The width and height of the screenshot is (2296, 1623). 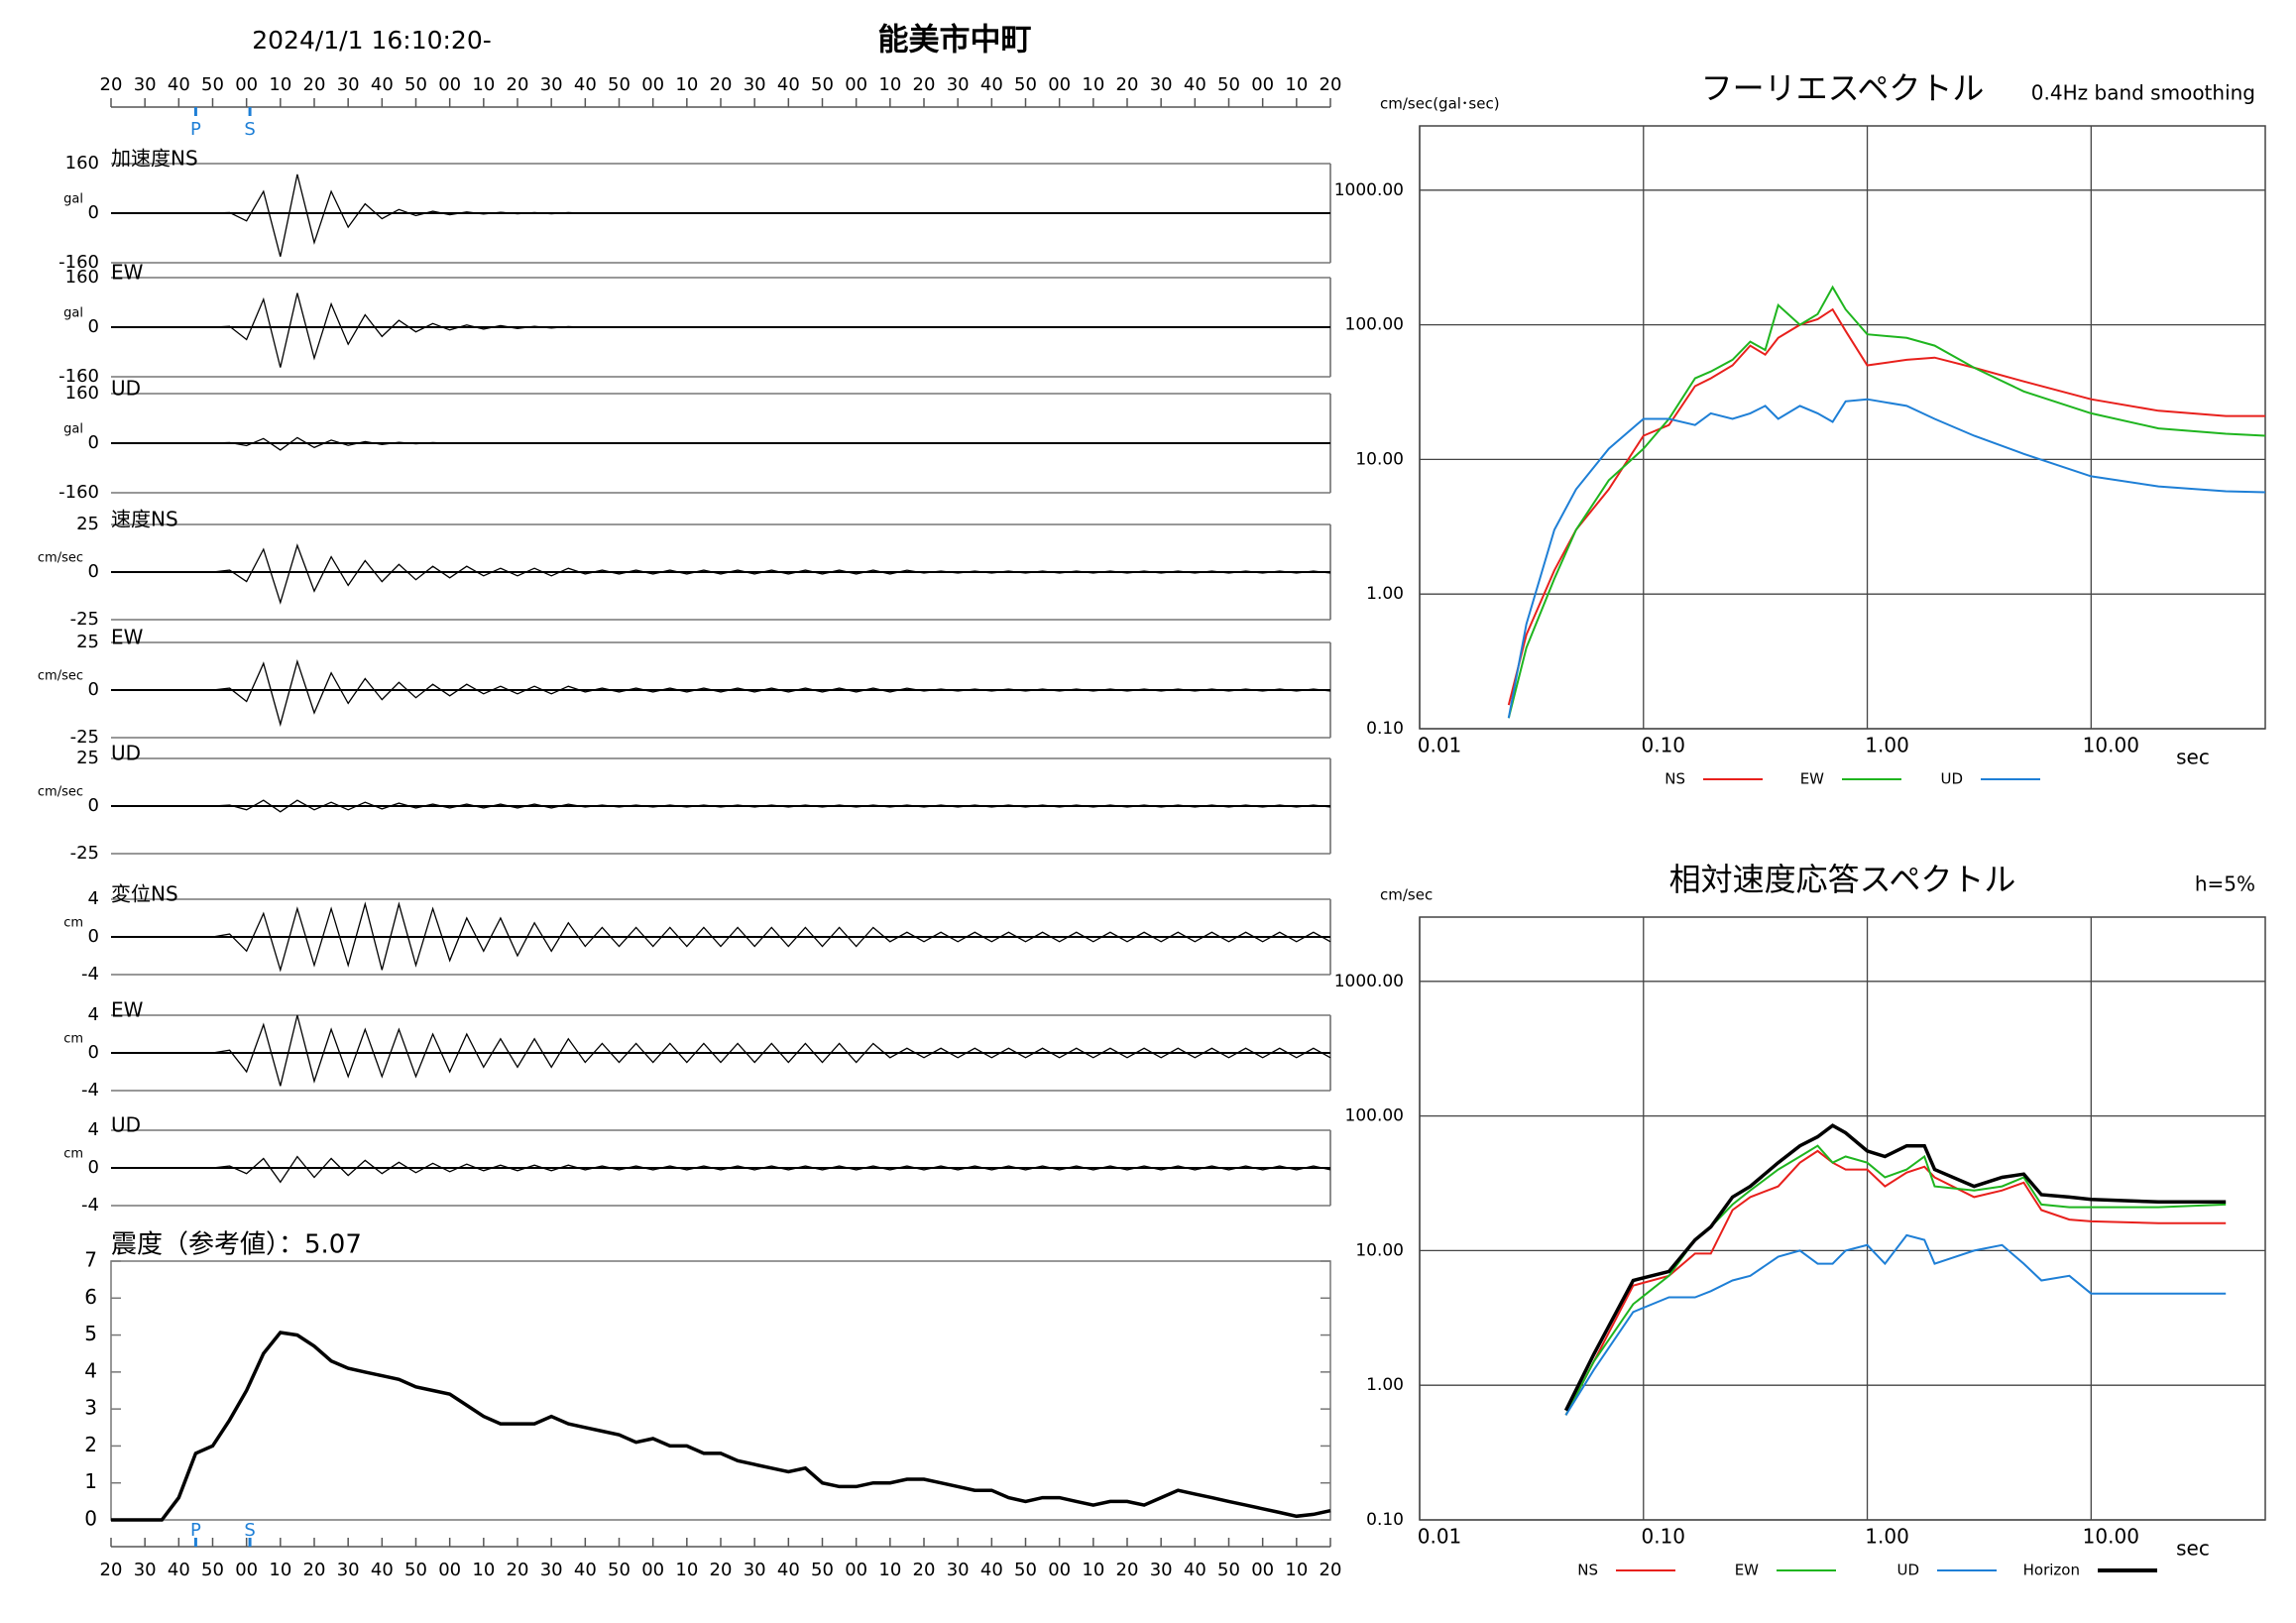 What do you see at coordinates (1440, 1537) in the screenshot?
I see `x-tick-label: 0.01` at bounding box center [1440, 1537].